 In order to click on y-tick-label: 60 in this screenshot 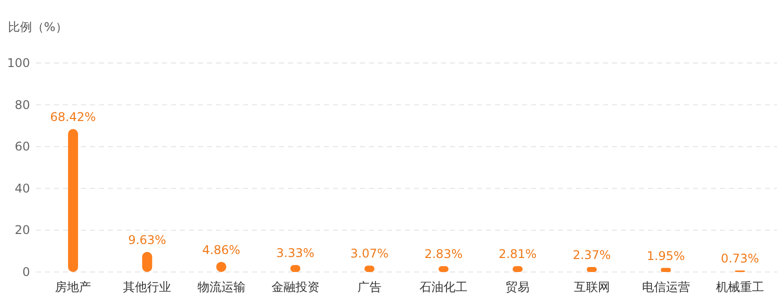, I will do `click(22, 147)`.